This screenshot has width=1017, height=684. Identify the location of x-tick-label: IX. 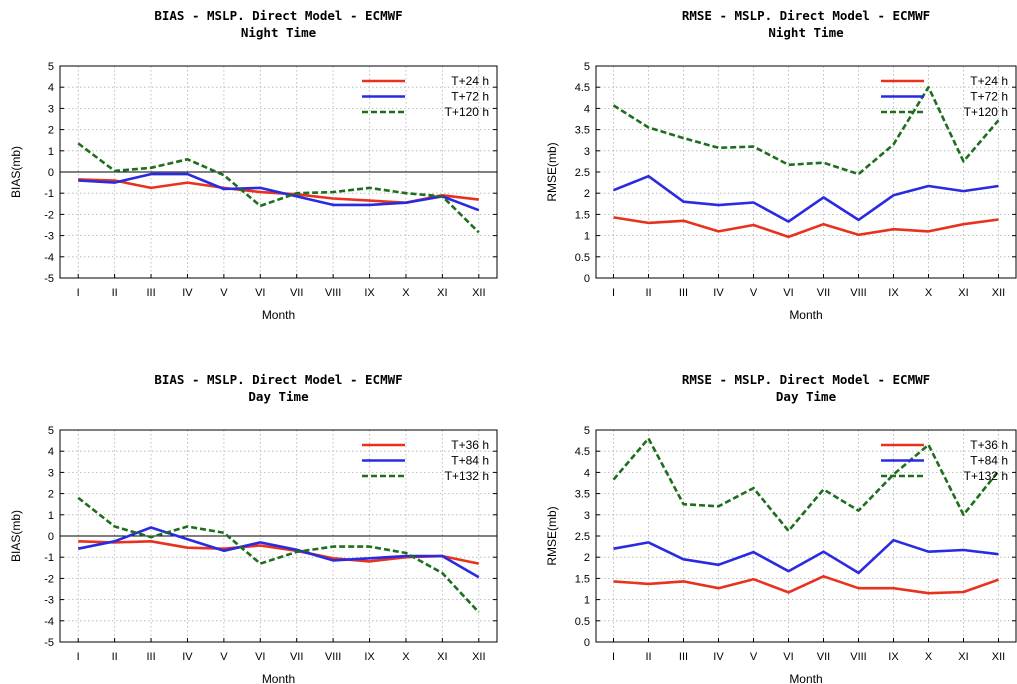
(893, 657).